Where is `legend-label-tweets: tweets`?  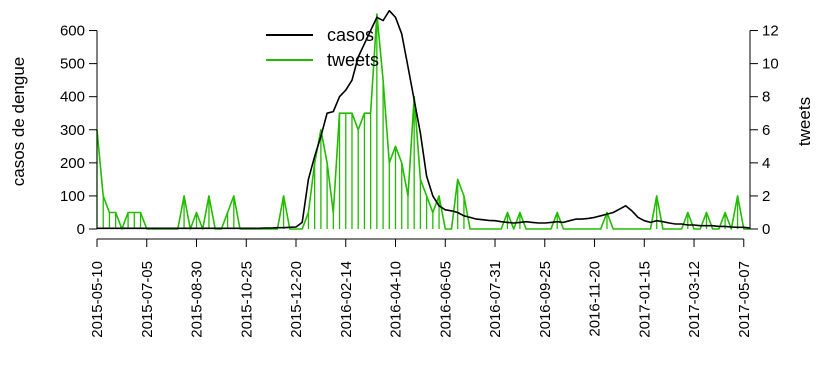 legend-label-tweets: tweets is located at coordinates (353, 60).